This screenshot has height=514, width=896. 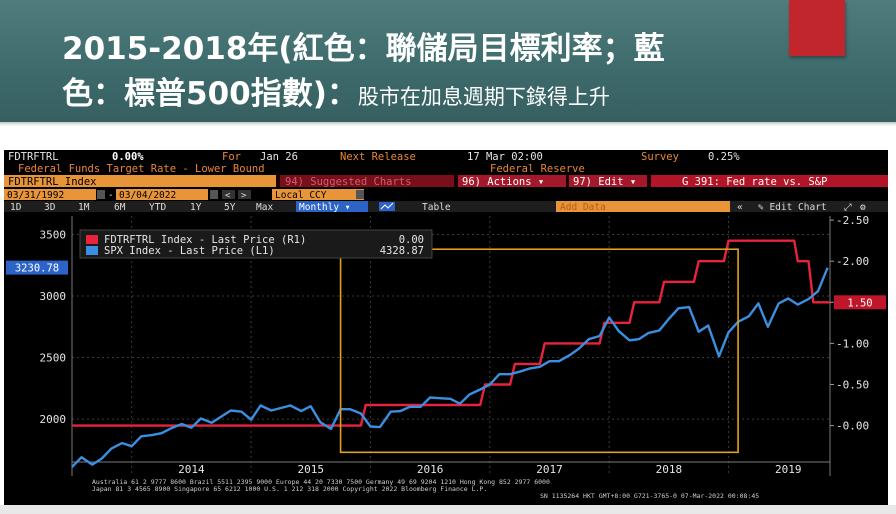 I want to click on table-button: Table, so click(x=436, y=207).